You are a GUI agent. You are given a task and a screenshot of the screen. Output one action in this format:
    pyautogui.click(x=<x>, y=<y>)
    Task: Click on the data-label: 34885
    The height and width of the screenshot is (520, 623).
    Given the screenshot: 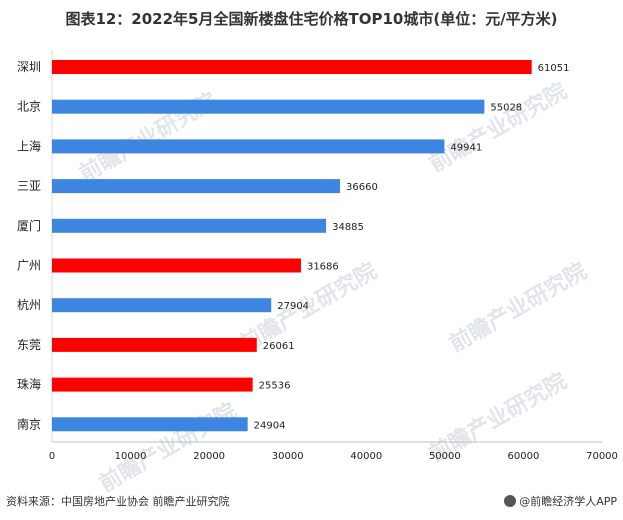 What is the action you would take?
    pyautogui.click(x=348, y=227)
    